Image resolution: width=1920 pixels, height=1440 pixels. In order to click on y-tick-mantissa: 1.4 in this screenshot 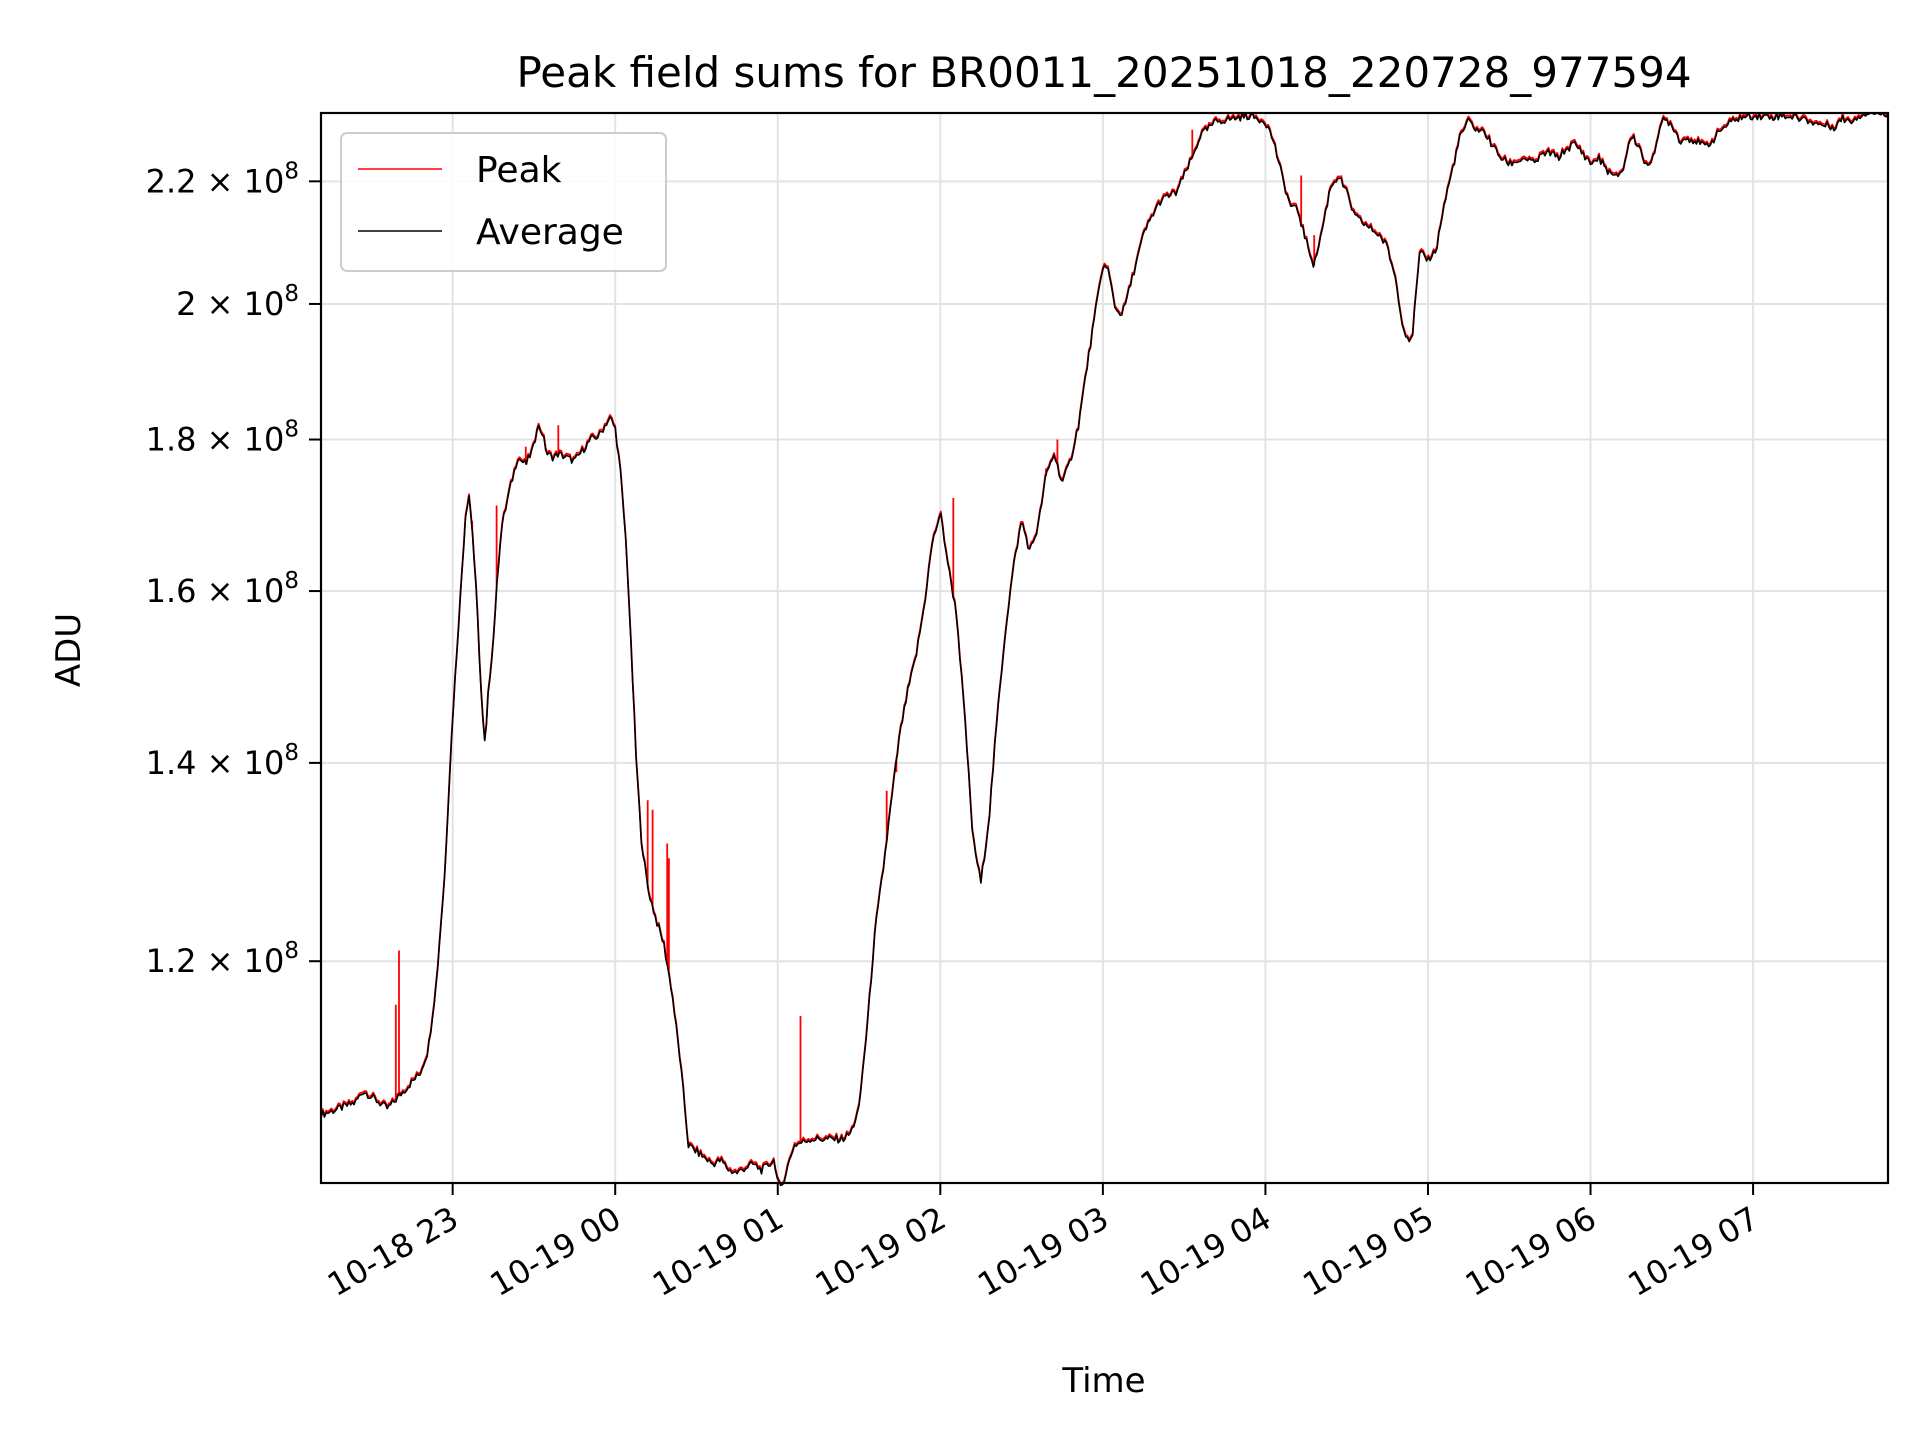, I will do `click(171, 763)`.